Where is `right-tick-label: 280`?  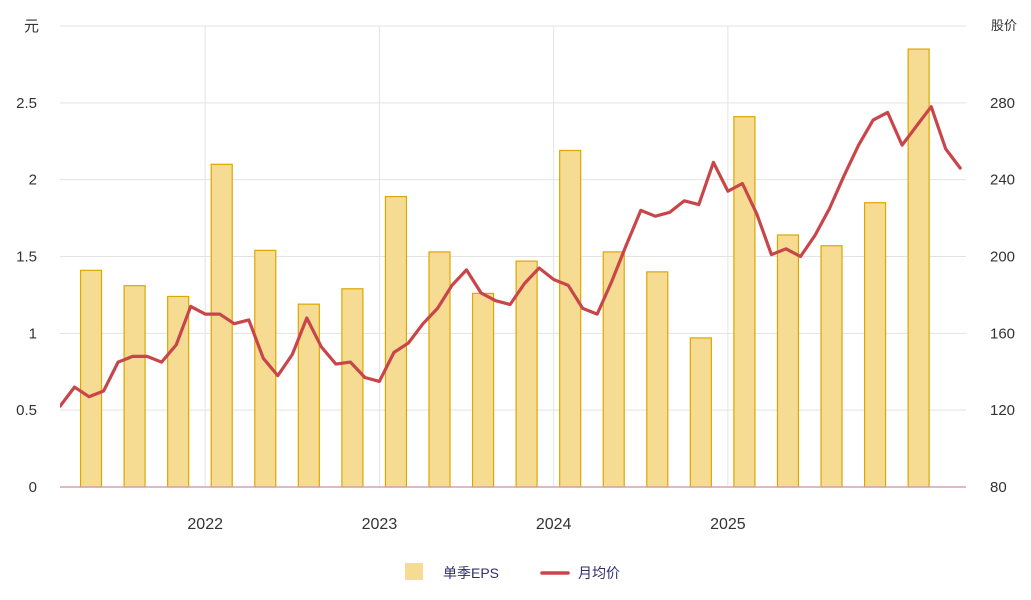
right-tick-label: 280 is located at coordinates (1002, 103).